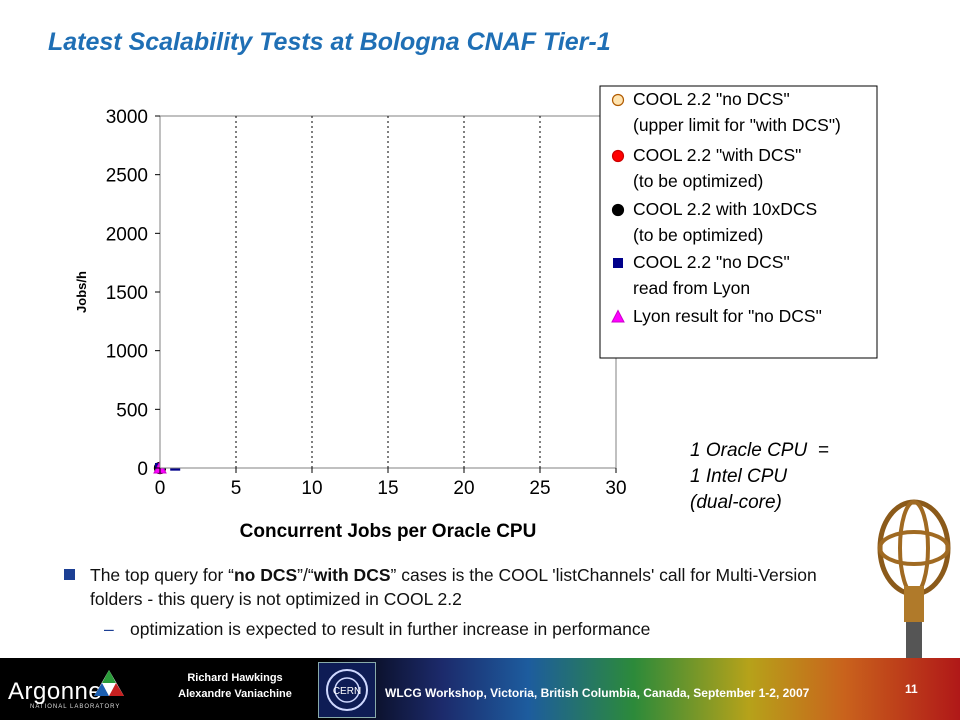 The image size is (960, 722). What do you see at coordinates (162, 575) in the screenshot?
I see `bullet-text-1: The top query for “` at bounding box center [162, 575].